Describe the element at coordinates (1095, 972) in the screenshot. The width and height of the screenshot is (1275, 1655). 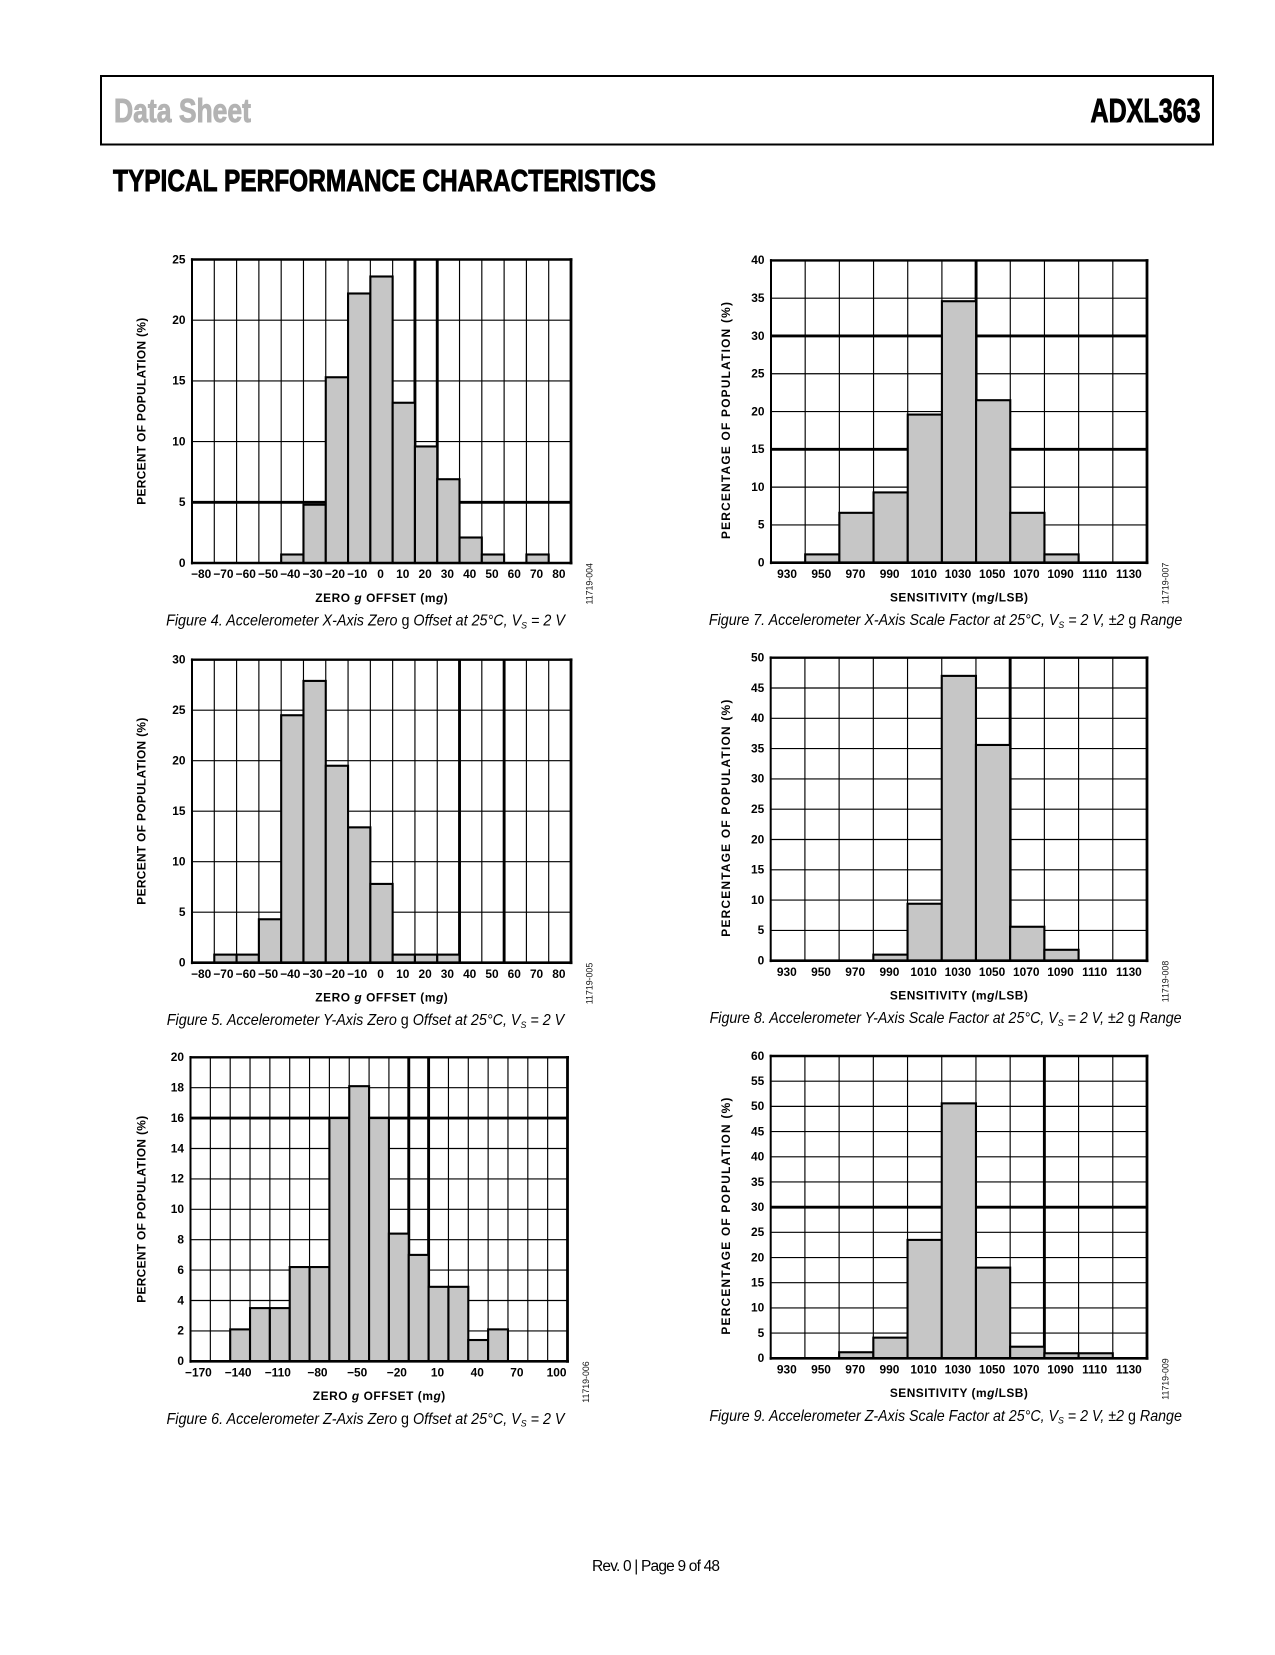
I see `svg-text: 1110` at that location.